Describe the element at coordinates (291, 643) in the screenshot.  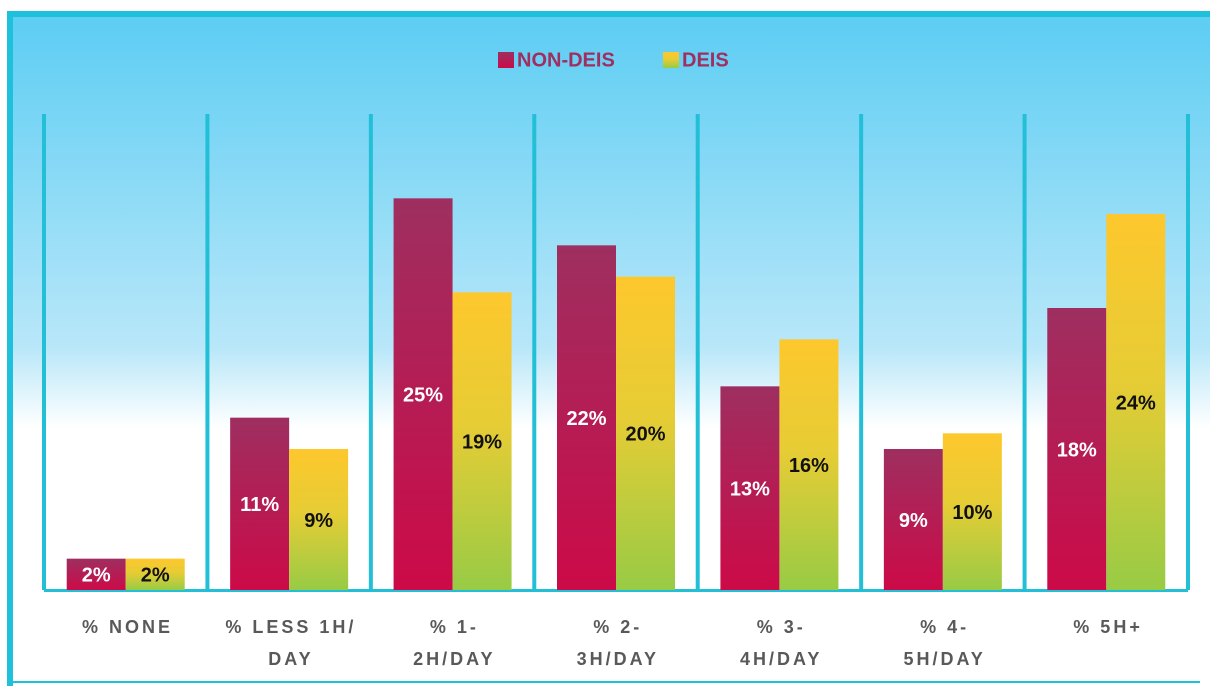
I see `x-tick-label: % LESS 1H/ DAY` at that location.